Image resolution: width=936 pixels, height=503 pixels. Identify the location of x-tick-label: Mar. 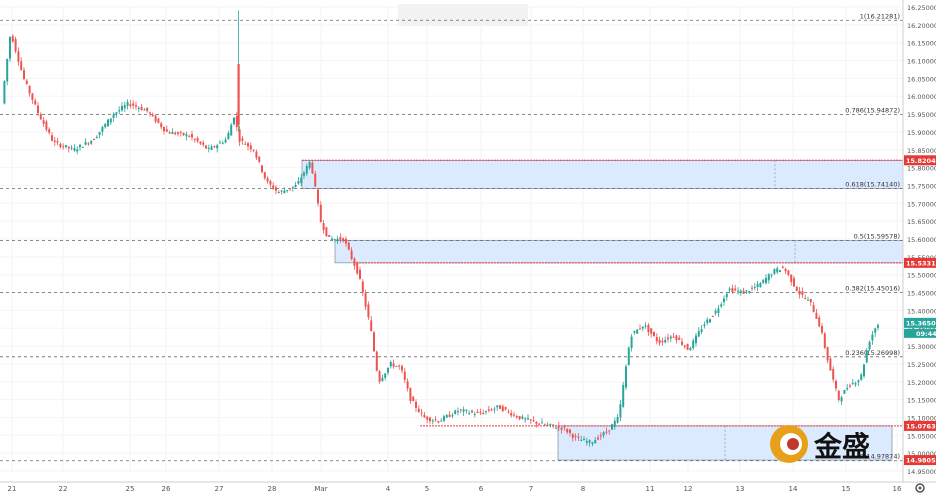
(320, 489).